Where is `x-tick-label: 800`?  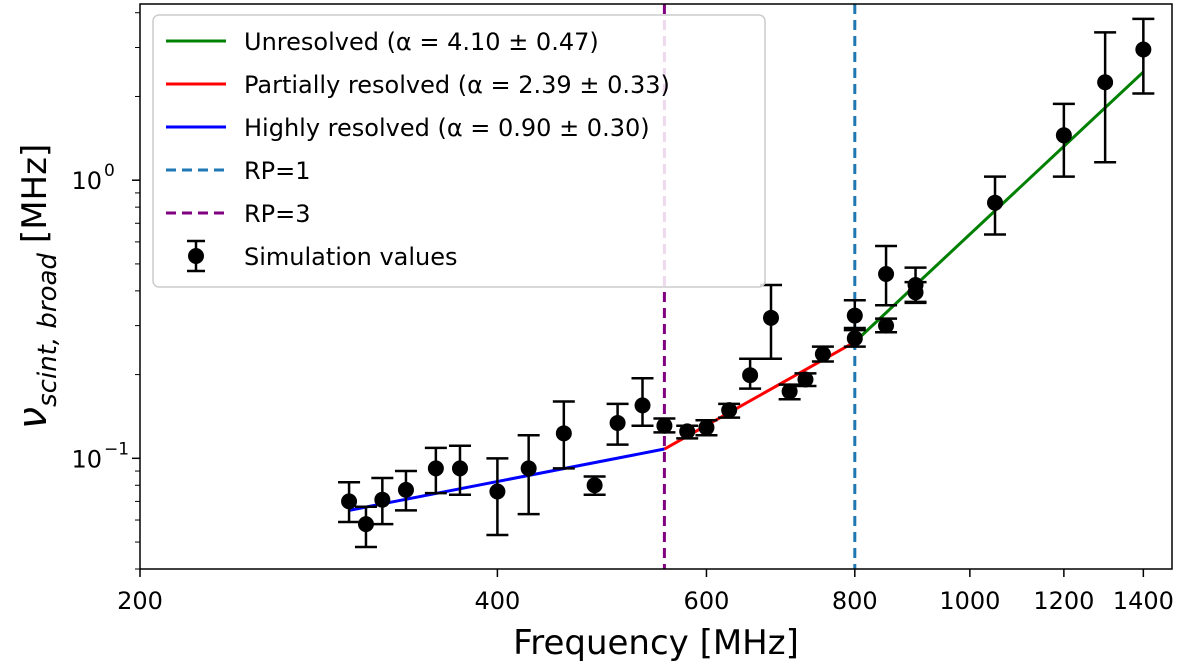 x-tick-label: 800 is located at coordinates (855, 601).